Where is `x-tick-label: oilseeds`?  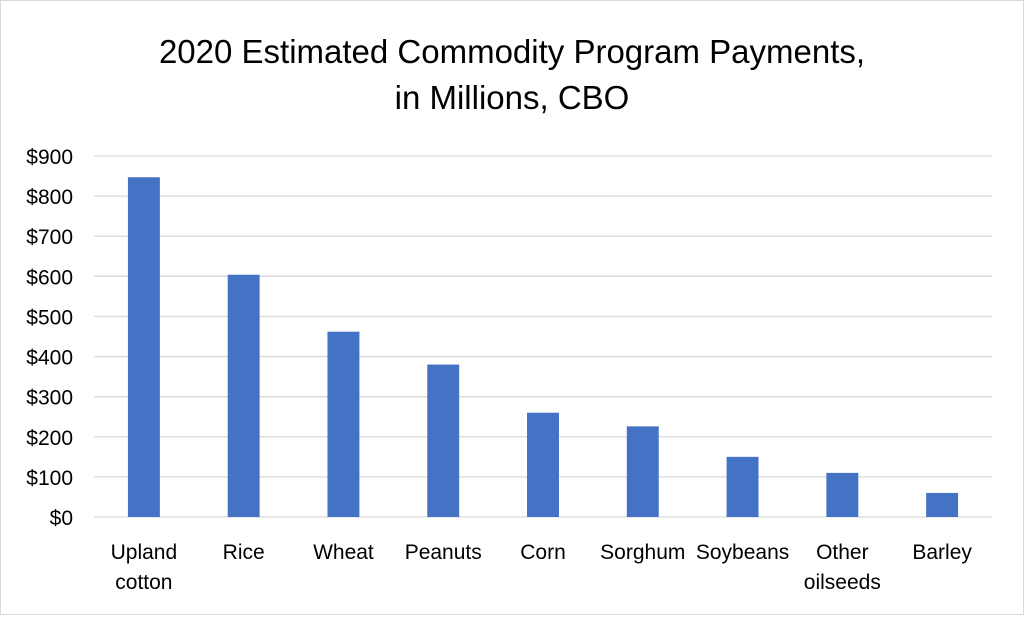
x-tick-label: oilseeds is located at coordinates (842, 582).